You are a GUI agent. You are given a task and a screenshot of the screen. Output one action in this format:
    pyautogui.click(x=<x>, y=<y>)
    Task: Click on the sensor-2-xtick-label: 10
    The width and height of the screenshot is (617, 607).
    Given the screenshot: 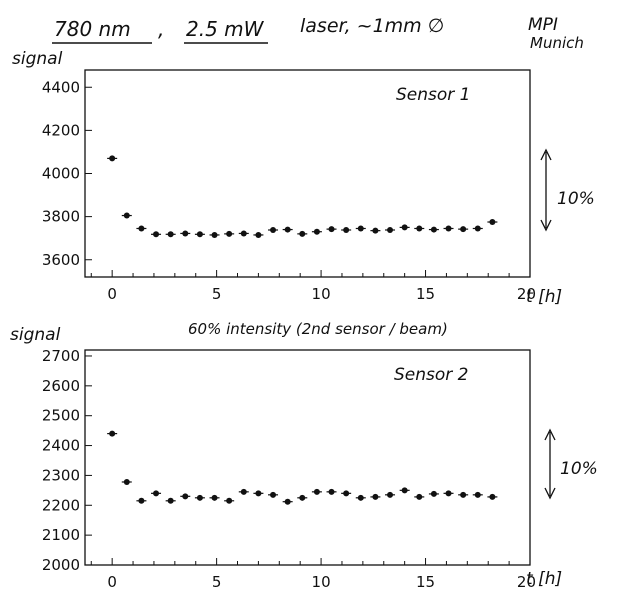 What is the action you would take?
    pyautogui.click(x=321, y=582)
    